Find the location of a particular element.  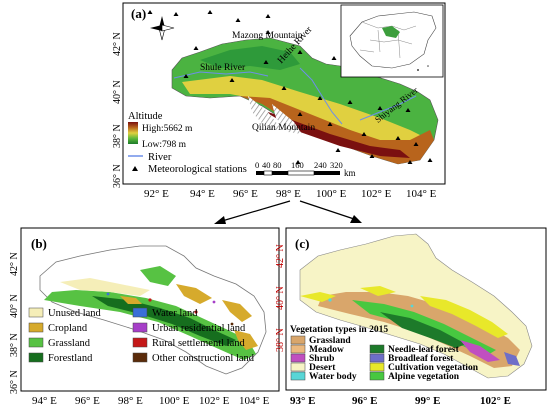

panel-a-lat-axis: 42° N 40° N 38° N 36° N is located at coordinates (117, 110).